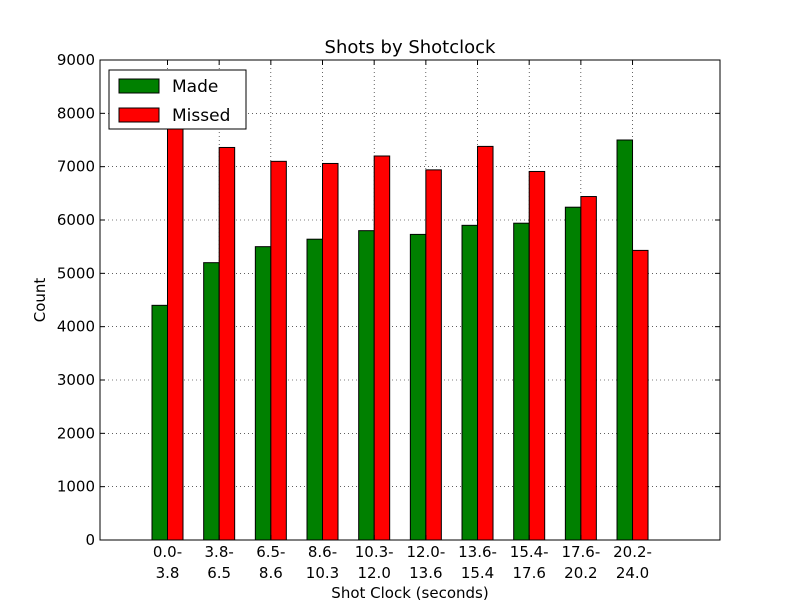  Describe the element at coordinates (529, 552) in the screenshot. I see `x-tick-label: 15.4-` at that location.